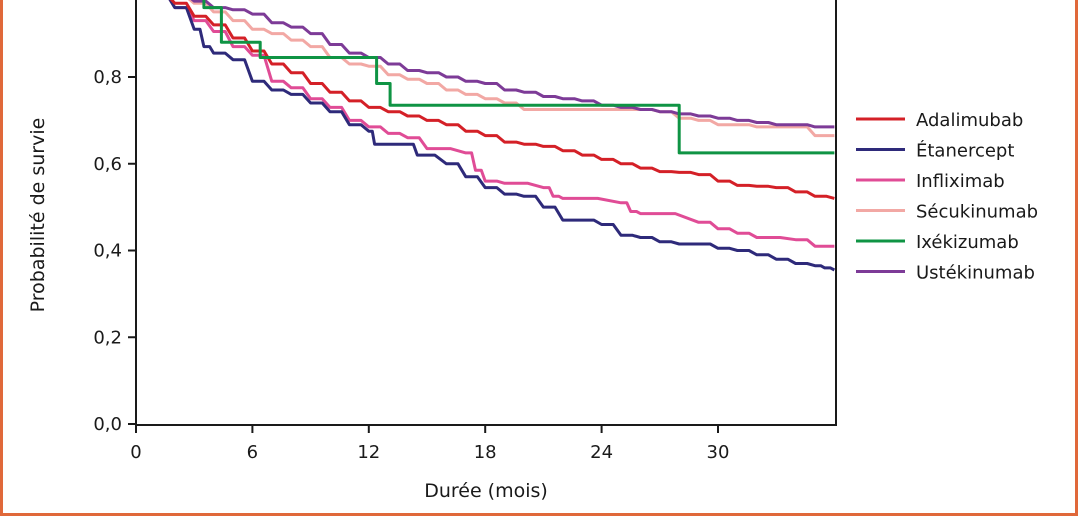  What do you see at coordinates (135, 452) in the screenshot?
I see `x-tick-label: 0` at bounding box center [135, 452].